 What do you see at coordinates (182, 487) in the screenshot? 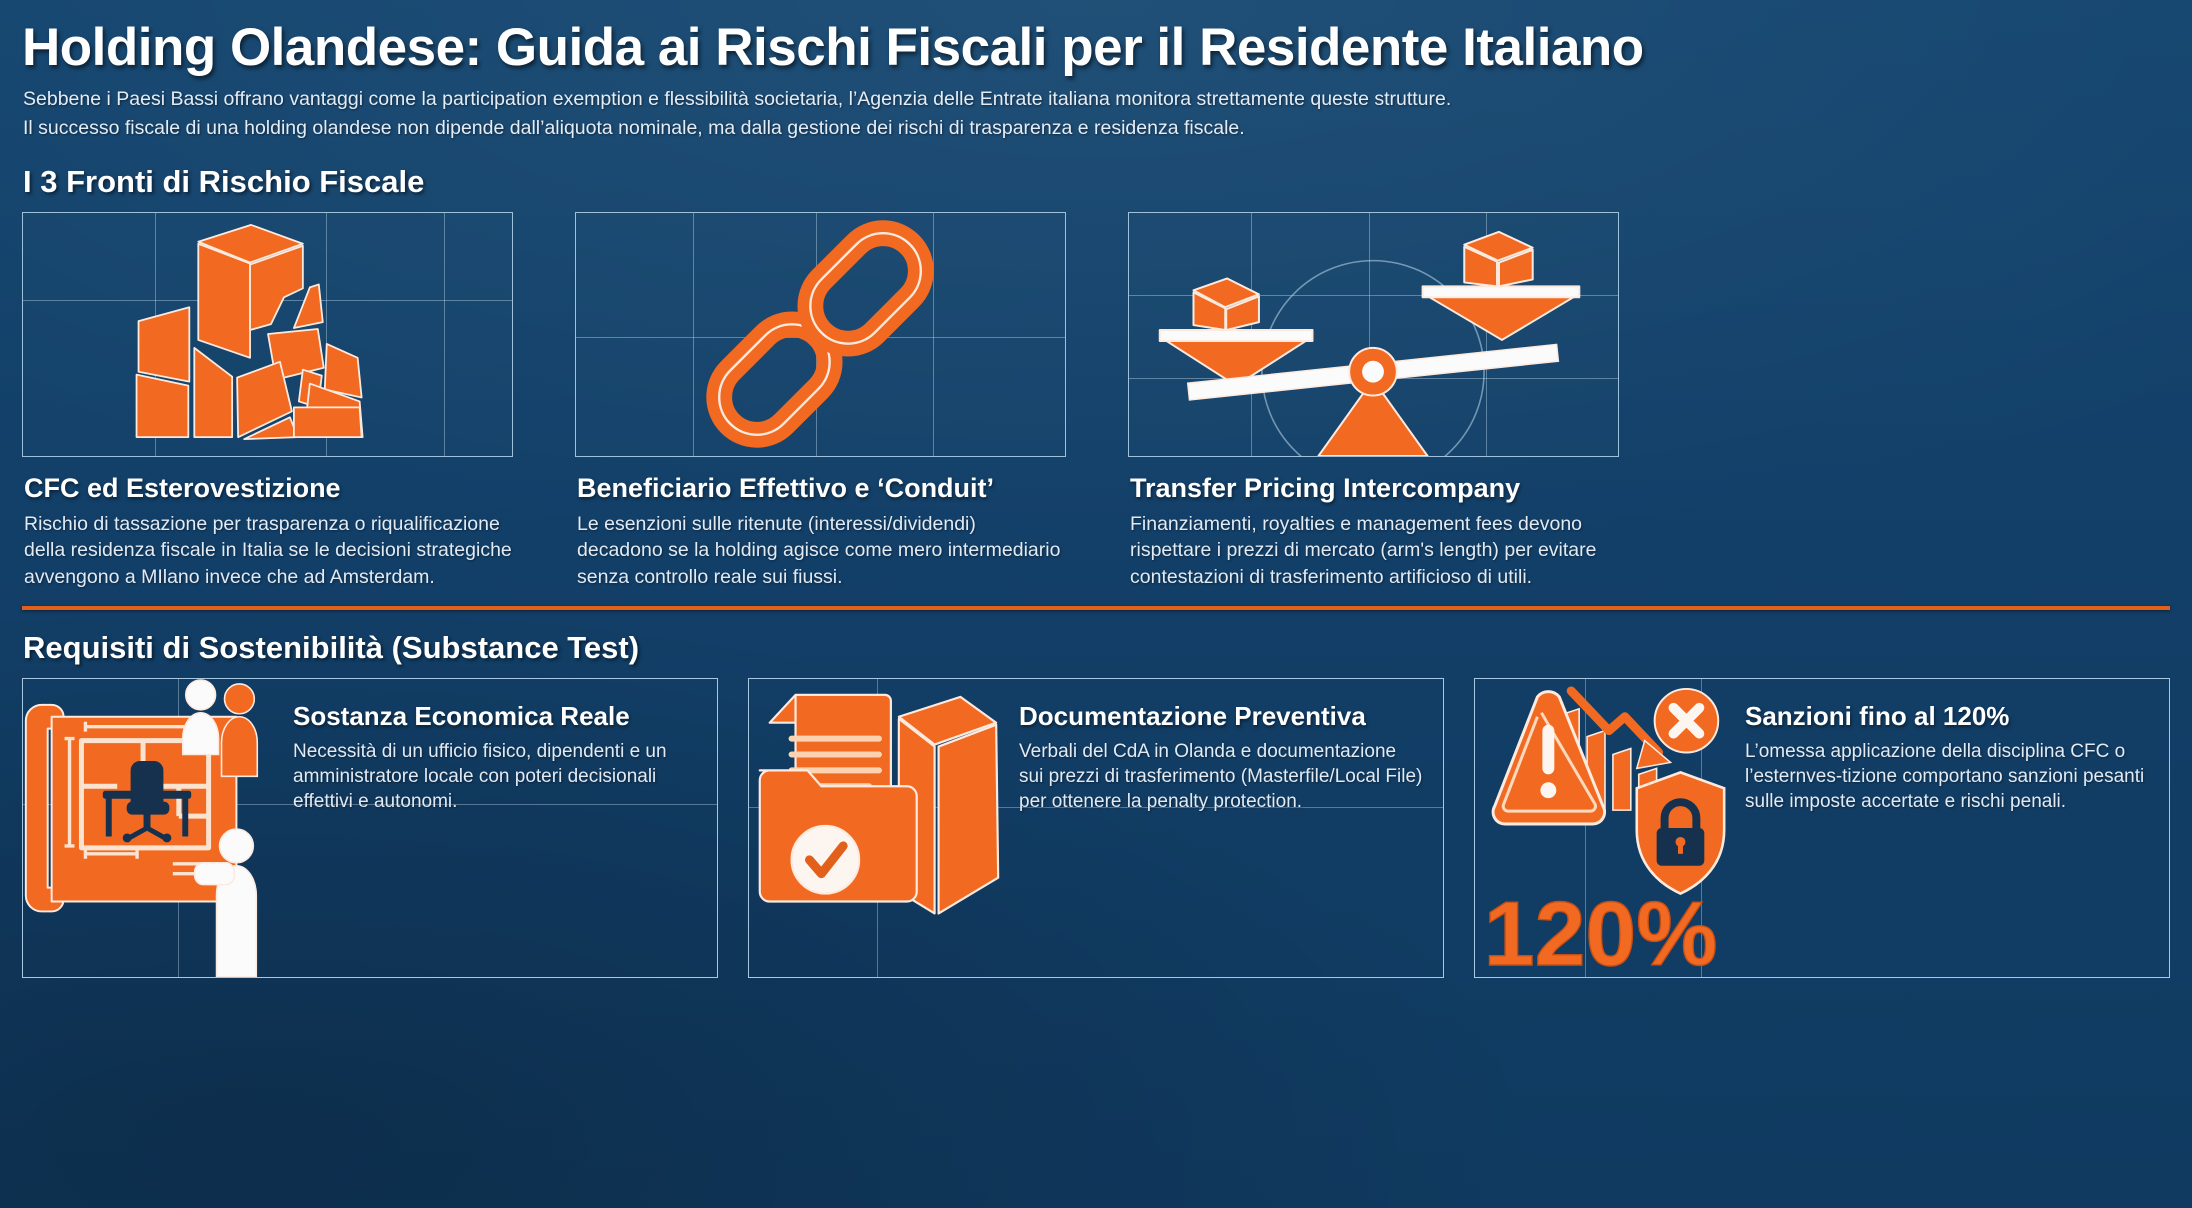
I see `risk-card-title: CFC ed Esterovestizione` at bounding box center [182, 487].